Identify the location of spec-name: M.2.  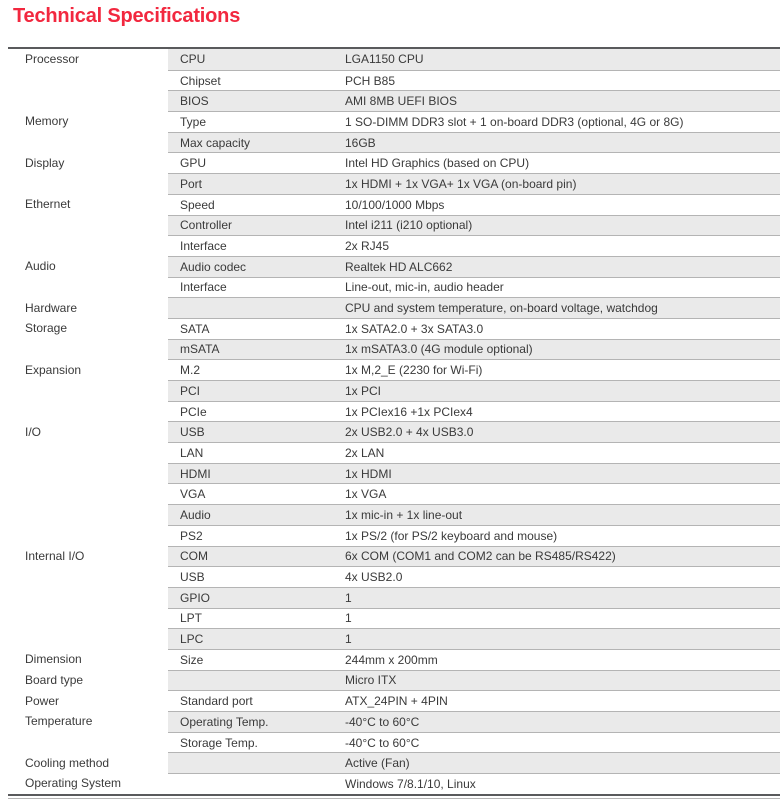
(190, 370).